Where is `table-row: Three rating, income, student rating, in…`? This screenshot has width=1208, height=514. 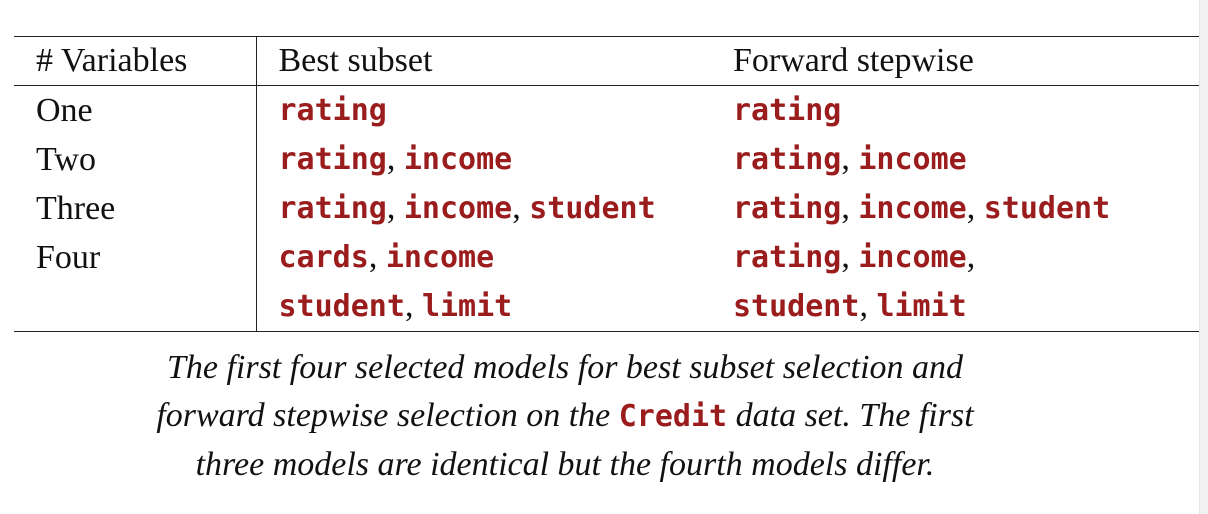 table-row: Three rating, income, student rating, in… is located at coordinates (607, 208).